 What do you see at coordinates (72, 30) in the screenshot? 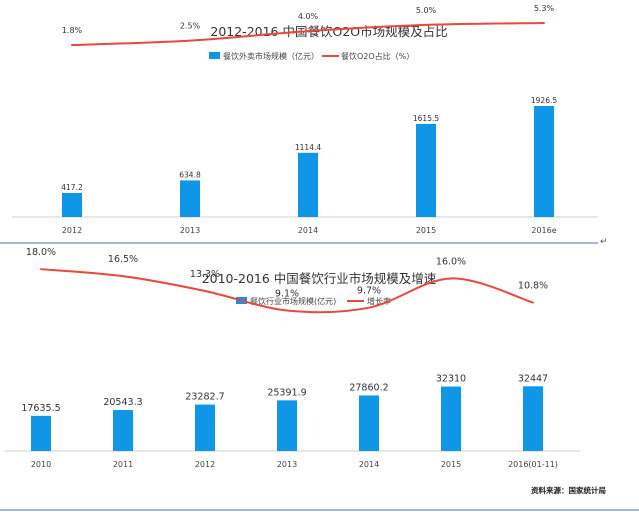
I see `chart-1-rate-label: 1.8%` at bounding box center [72, 30].